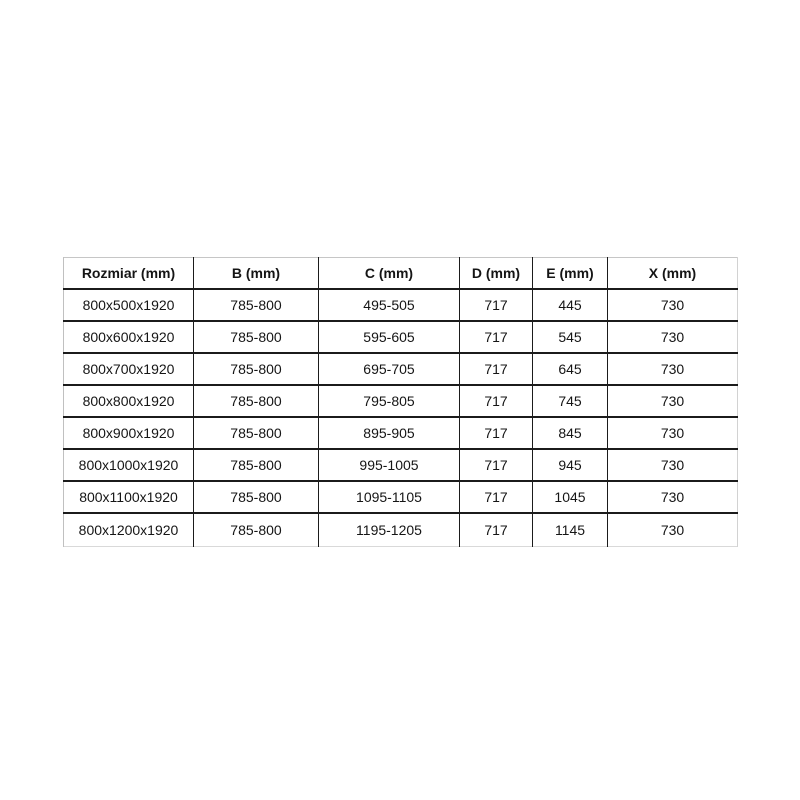 Image resolution: width=800 pixels, height=800 pixels. What do you see at coordinates (128, 530) in the screenshot?
I see `cell-rozmiar: 800x1200x1920` at bounding box center [128, 530].